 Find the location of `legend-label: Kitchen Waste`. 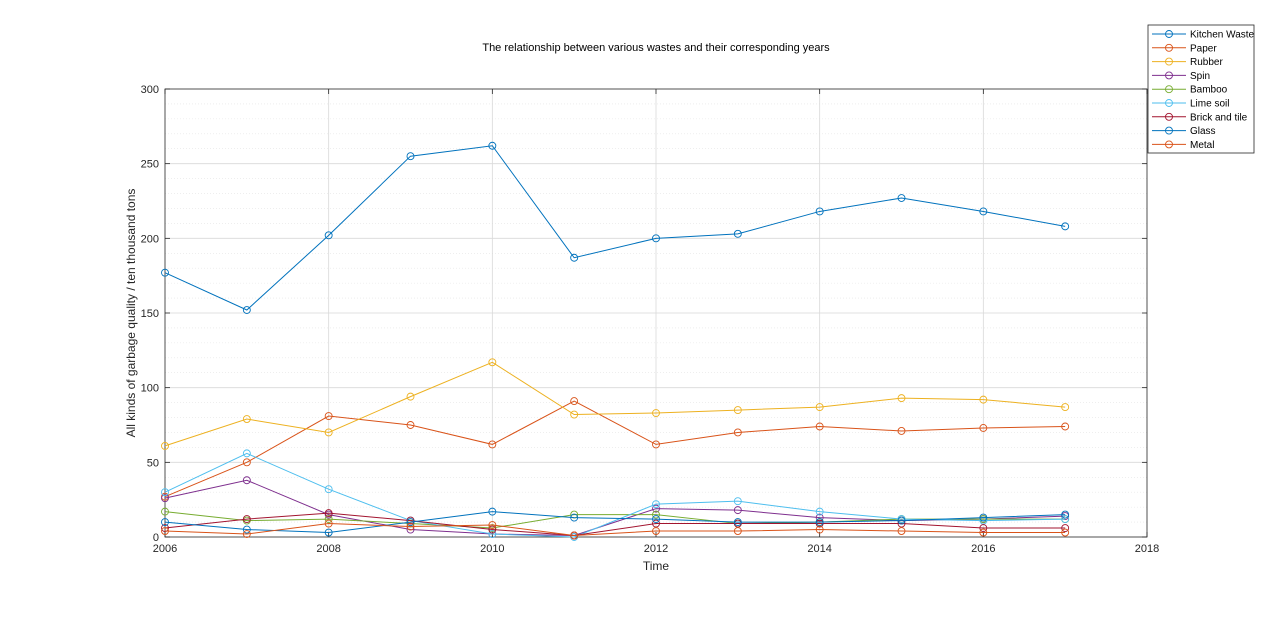

legend-label: Kitchen Waste is located at coordinates (1222, 35).